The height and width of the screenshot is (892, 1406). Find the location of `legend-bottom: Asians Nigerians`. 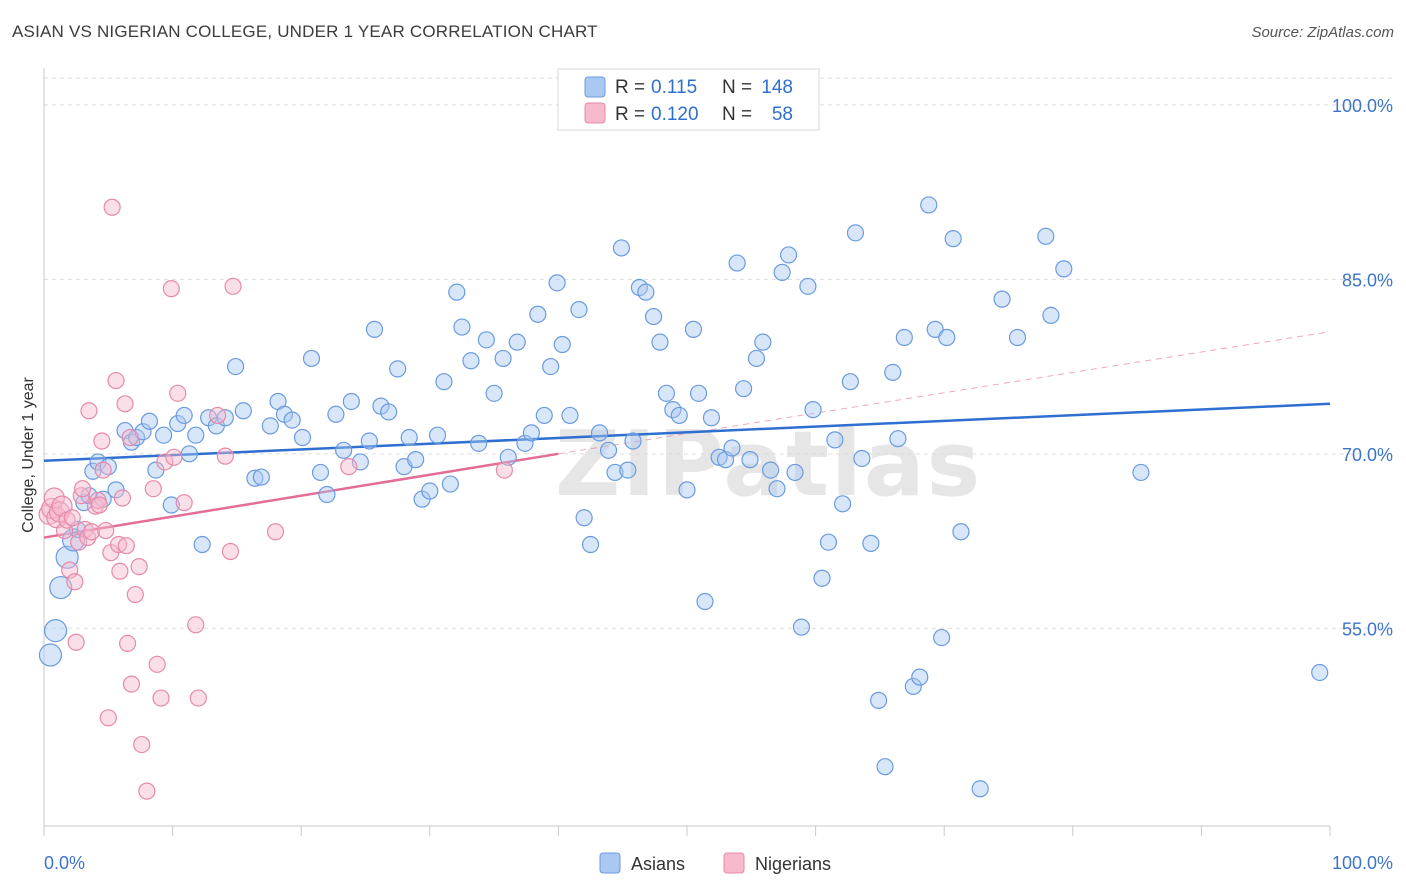

legend-bottom: Asians Nigerians is located at coordinates (715, 863).